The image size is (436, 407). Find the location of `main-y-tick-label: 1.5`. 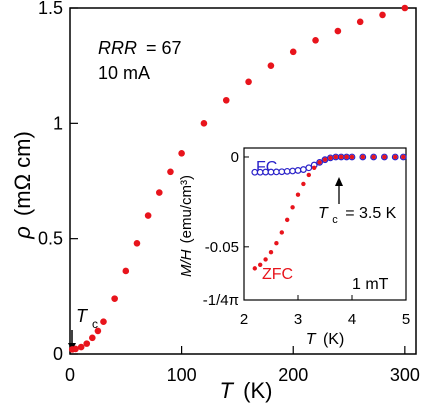

main-y-tick-label: 1.5 is located at coordinates (50, 9).